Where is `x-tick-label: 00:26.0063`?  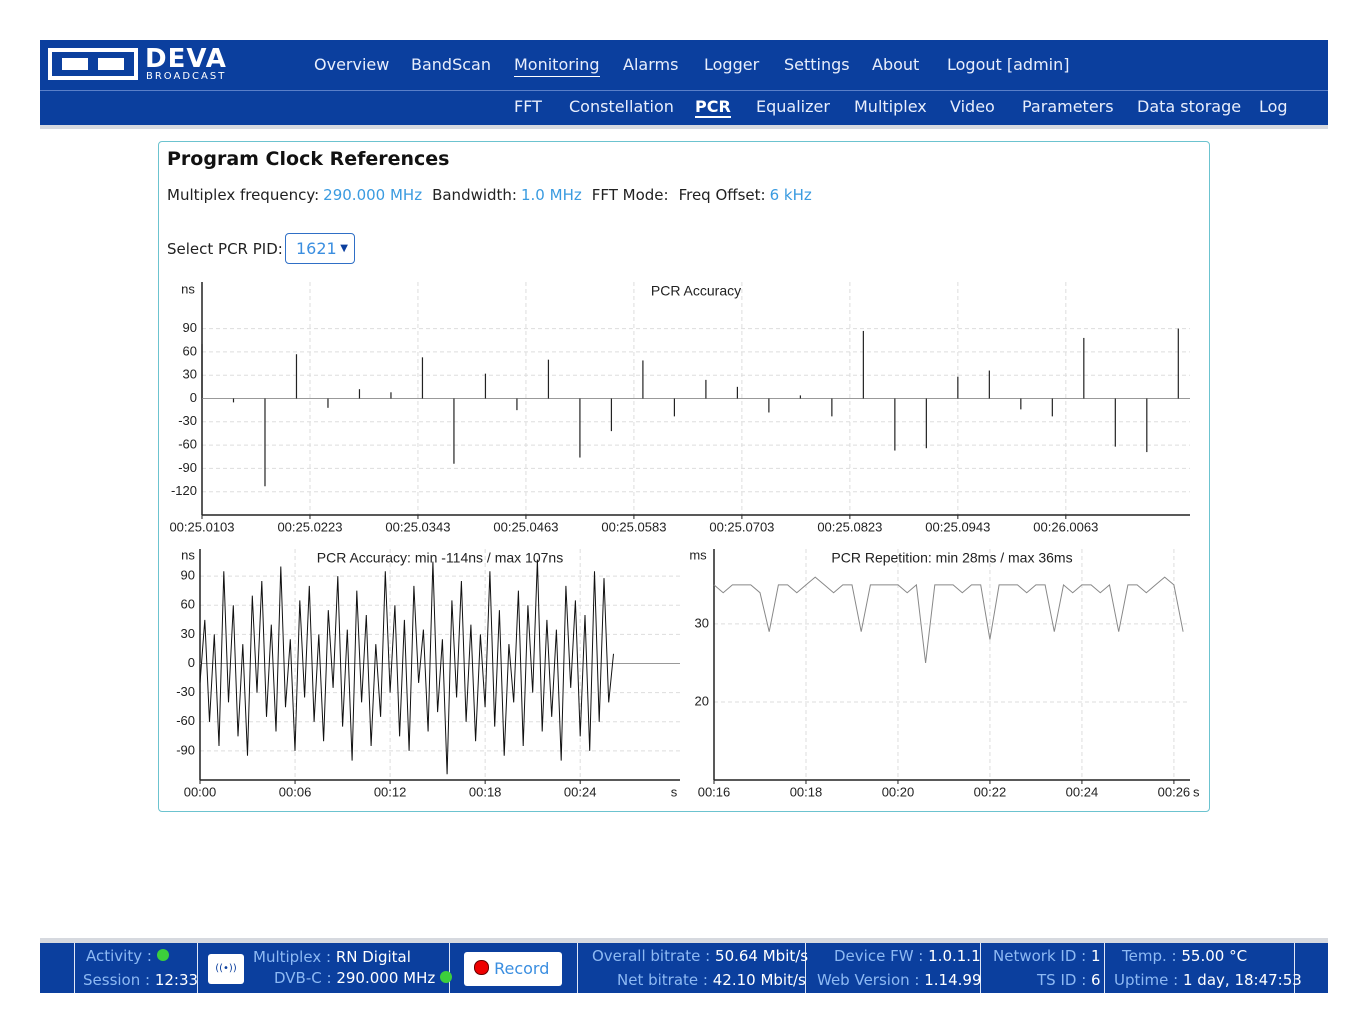
x-tick-label: 00:26.0063 is located at coordinates (1065, 526).